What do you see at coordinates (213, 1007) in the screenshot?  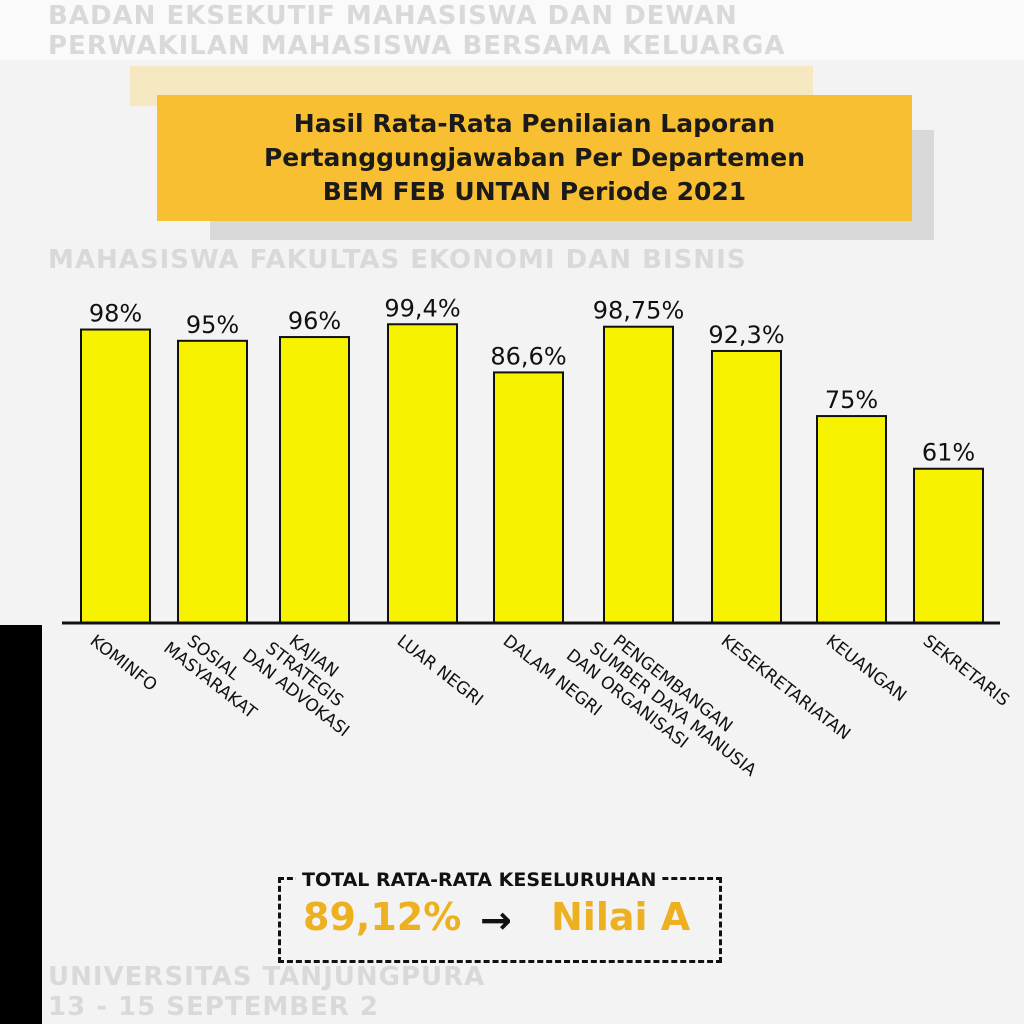 I see `background-text: 13 - 15 SEPTEMBER 2` at bounding box center [213, 1007].